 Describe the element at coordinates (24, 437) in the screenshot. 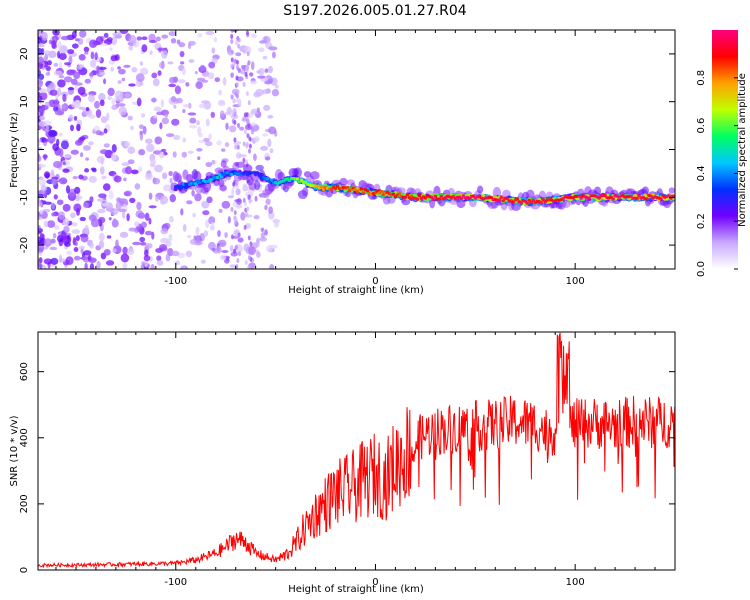

I see `y-tick-label: 400` at that location.